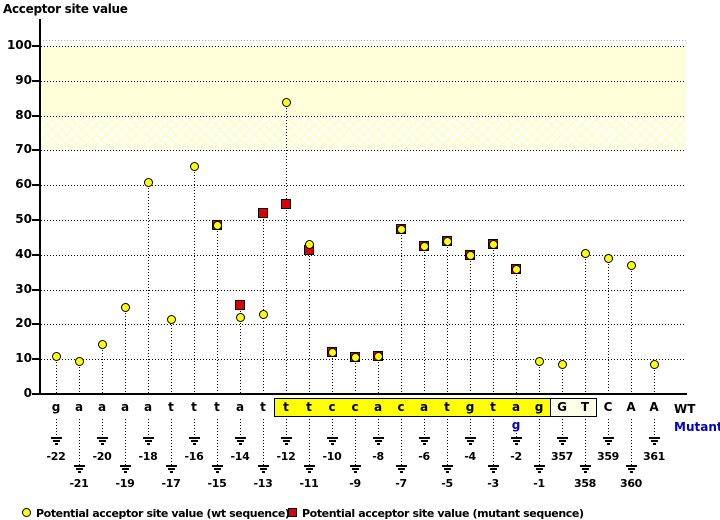 This screenshot has height=520, width=720. Describe the element at coordinates (171, 442) in the screenshot. I see `pos-stem--17` at that location.